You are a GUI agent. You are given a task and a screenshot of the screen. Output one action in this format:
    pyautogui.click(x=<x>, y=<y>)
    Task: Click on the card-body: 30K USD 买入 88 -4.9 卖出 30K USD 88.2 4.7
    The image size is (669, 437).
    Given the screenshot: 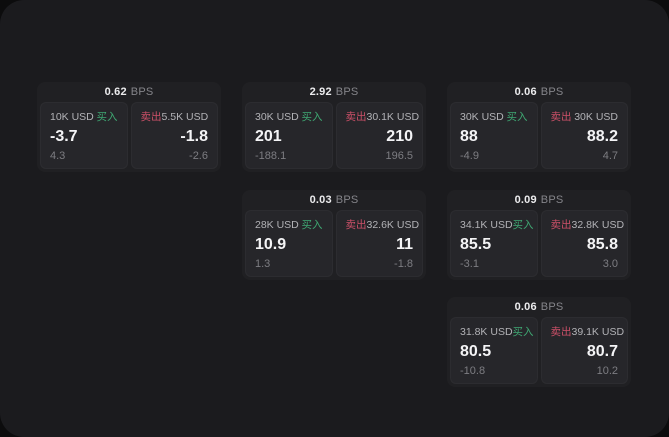 What is the action you would take?
    pyautogui.click(x=539, y=137)
    